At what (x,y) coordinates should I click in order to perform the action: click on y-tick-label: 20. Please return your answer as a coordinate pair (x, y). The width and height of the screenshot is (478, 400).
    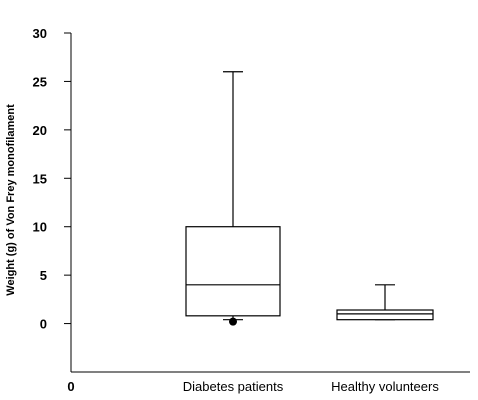
    Looking at the image, I should click on (40, 130).